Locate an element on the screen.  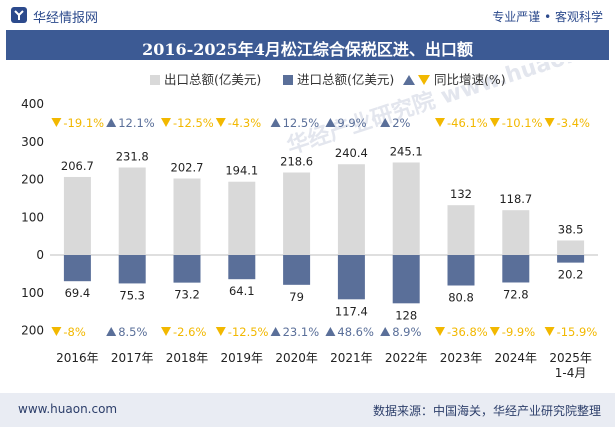
export-value-label: 194.1 is located at coordinates (241, 171).